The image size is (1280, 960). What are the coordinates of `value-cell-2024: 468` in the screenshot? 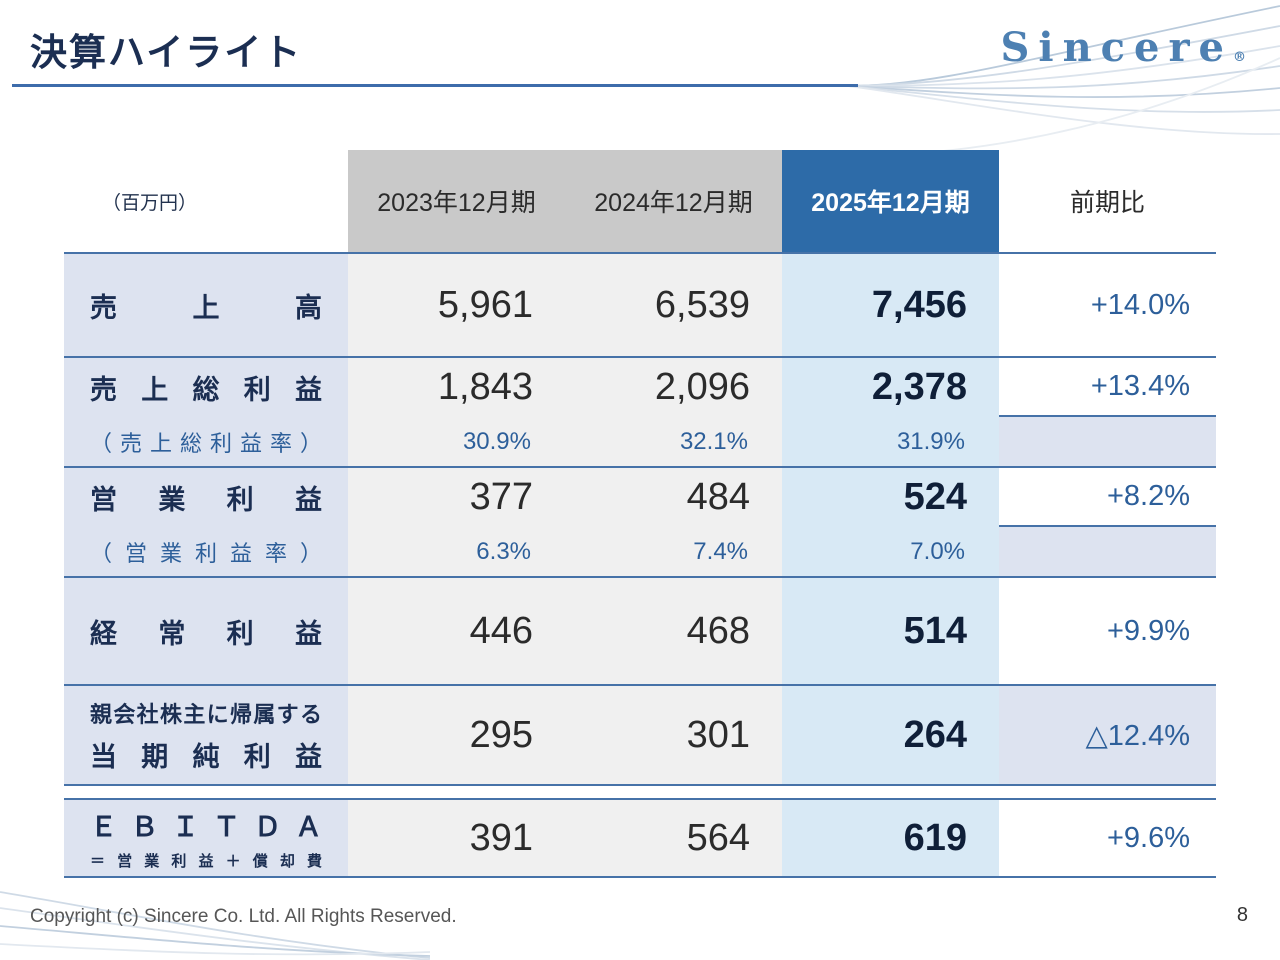 It's located at (673, 631).